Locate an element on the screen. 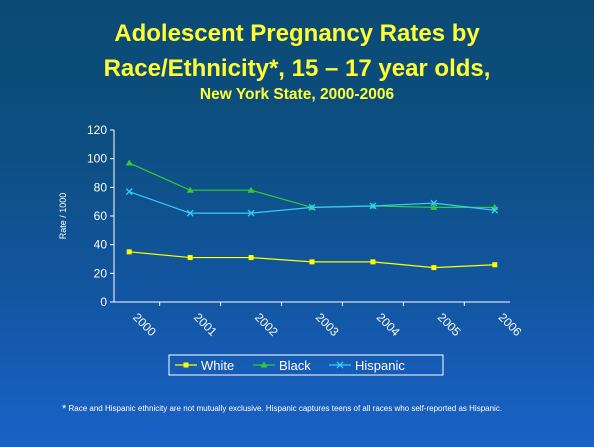 The width and height of the screenshot is (594, 447). series-line-hispanic is located at coordinates (312, 202).